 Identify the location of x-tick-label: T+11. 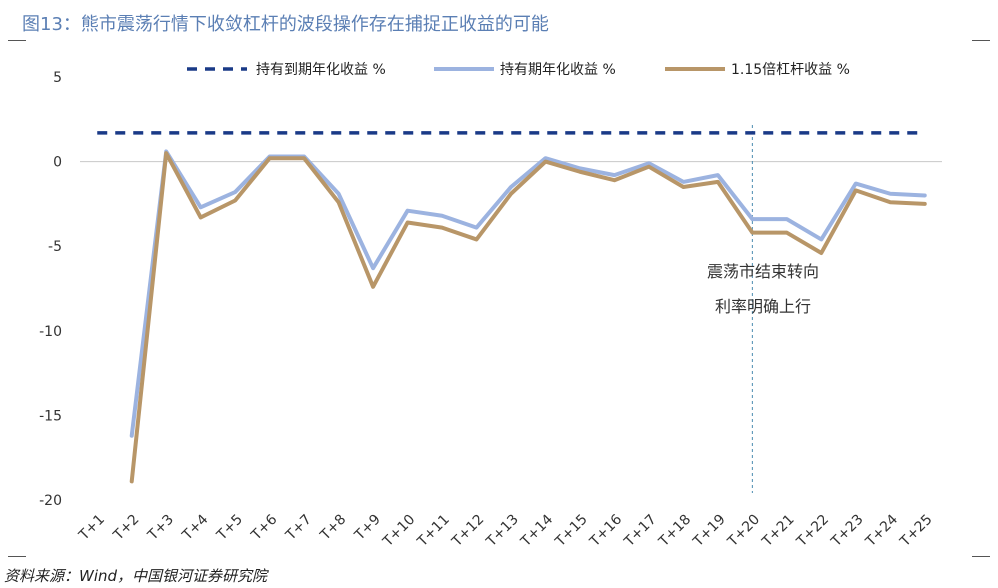
(433, 531).